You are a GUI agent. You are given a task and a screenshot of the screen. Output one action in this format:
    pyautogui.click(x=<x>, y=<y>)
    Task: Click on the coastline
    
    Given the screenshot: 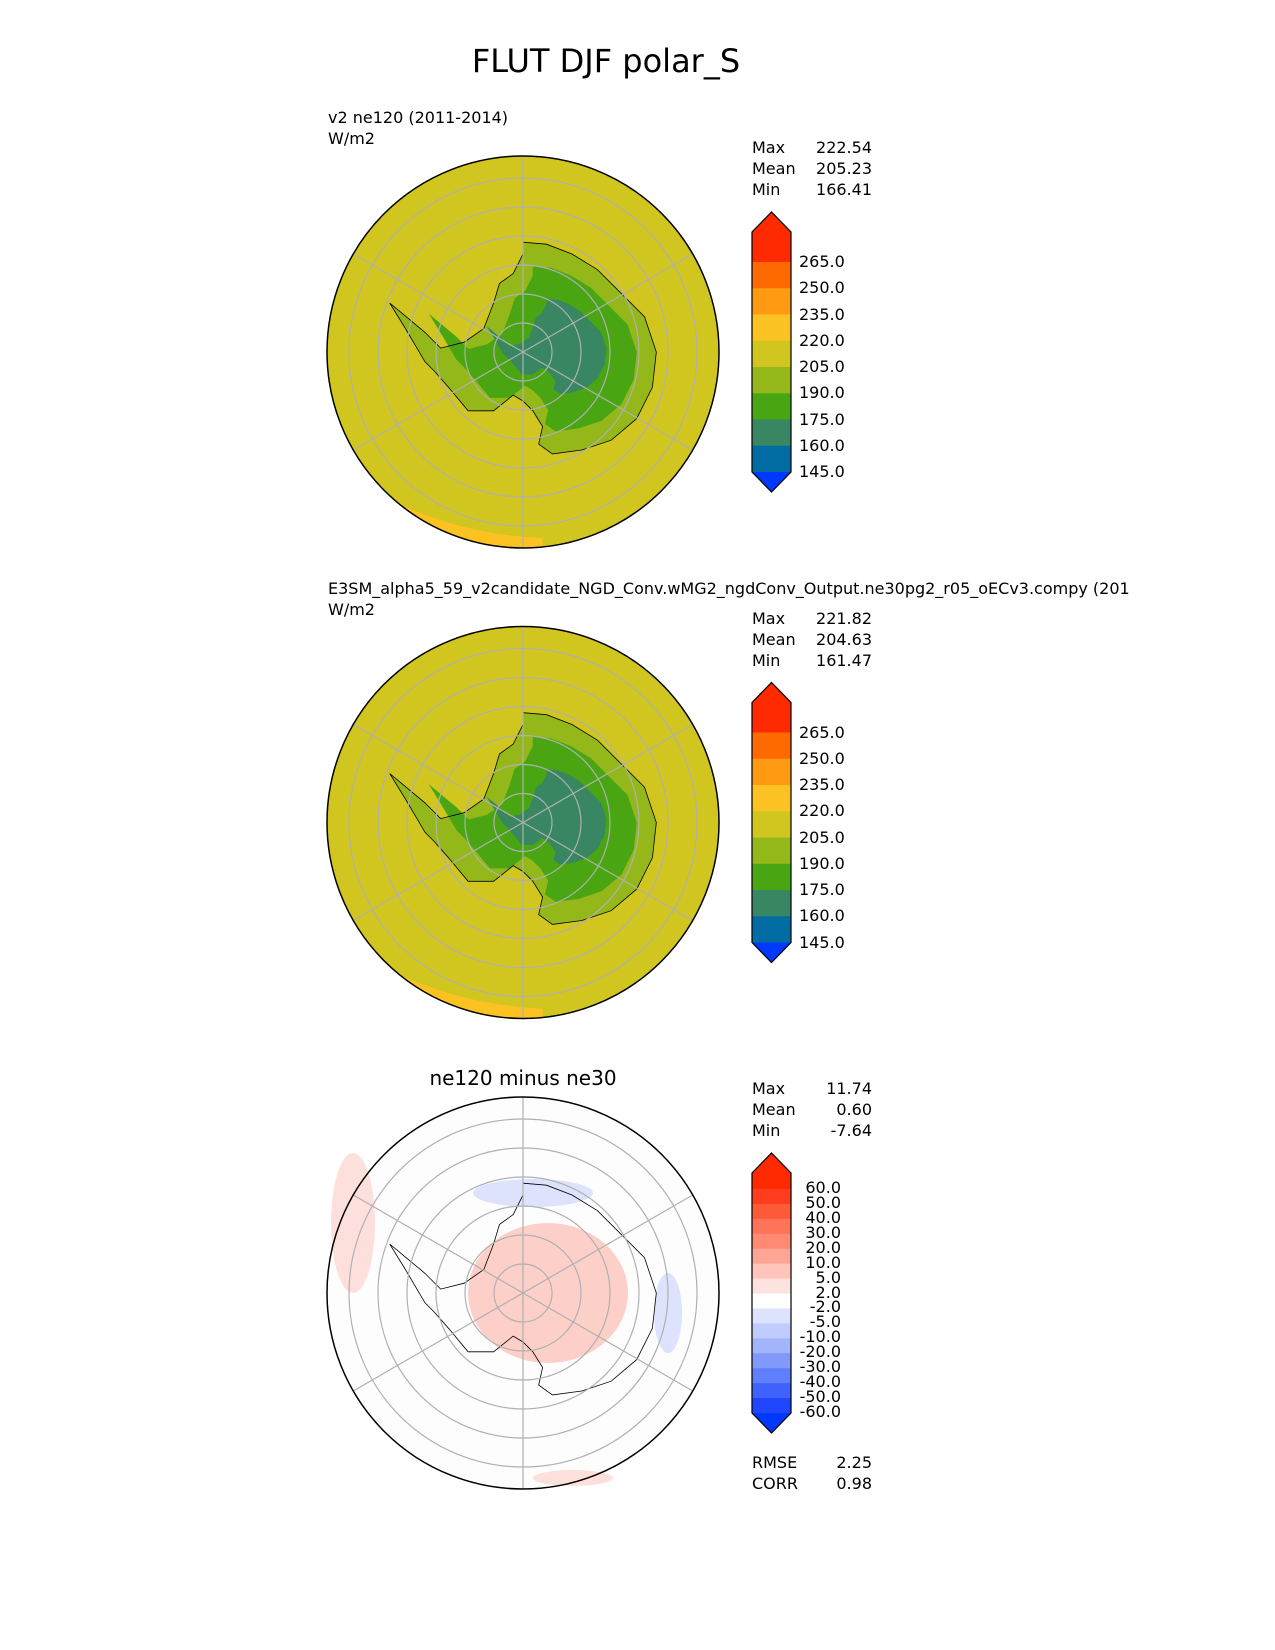 What is the action you would take?
    pyautogui.click(x=523, y=1289)
    